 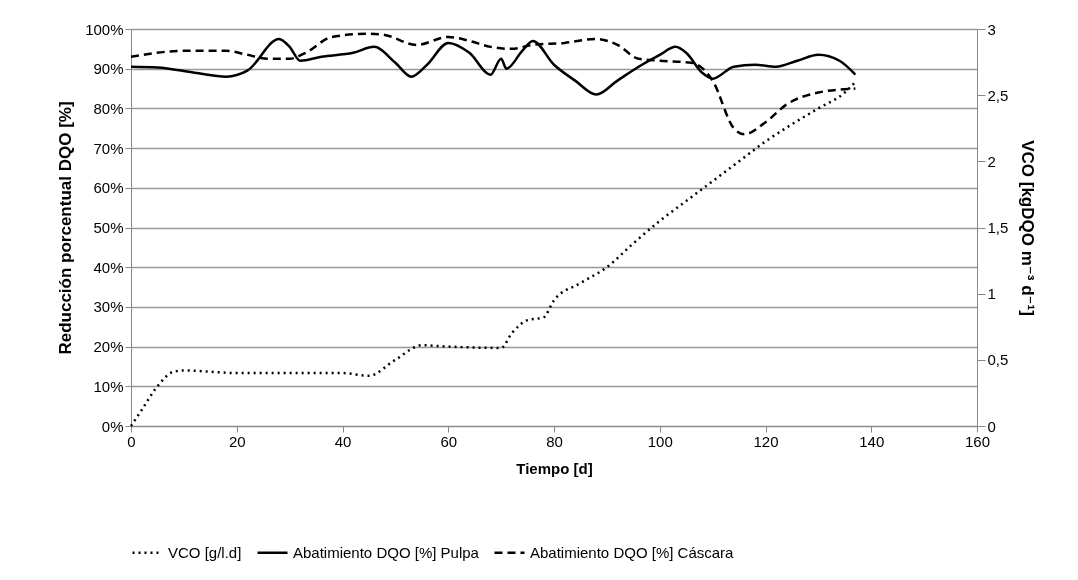 I want to click on y-axis-title: Reducción porcentual DQO [%], so click(x=66, y=228).